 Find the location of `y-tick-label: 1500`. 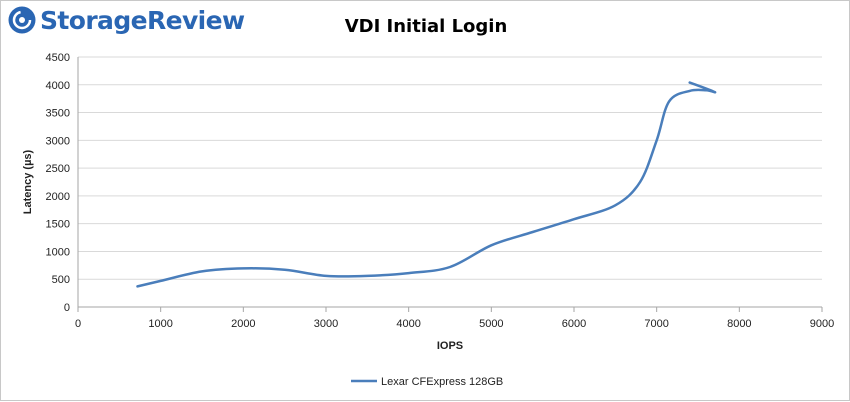

y-tick-label: 1500 is located at coordinates (58, 225).